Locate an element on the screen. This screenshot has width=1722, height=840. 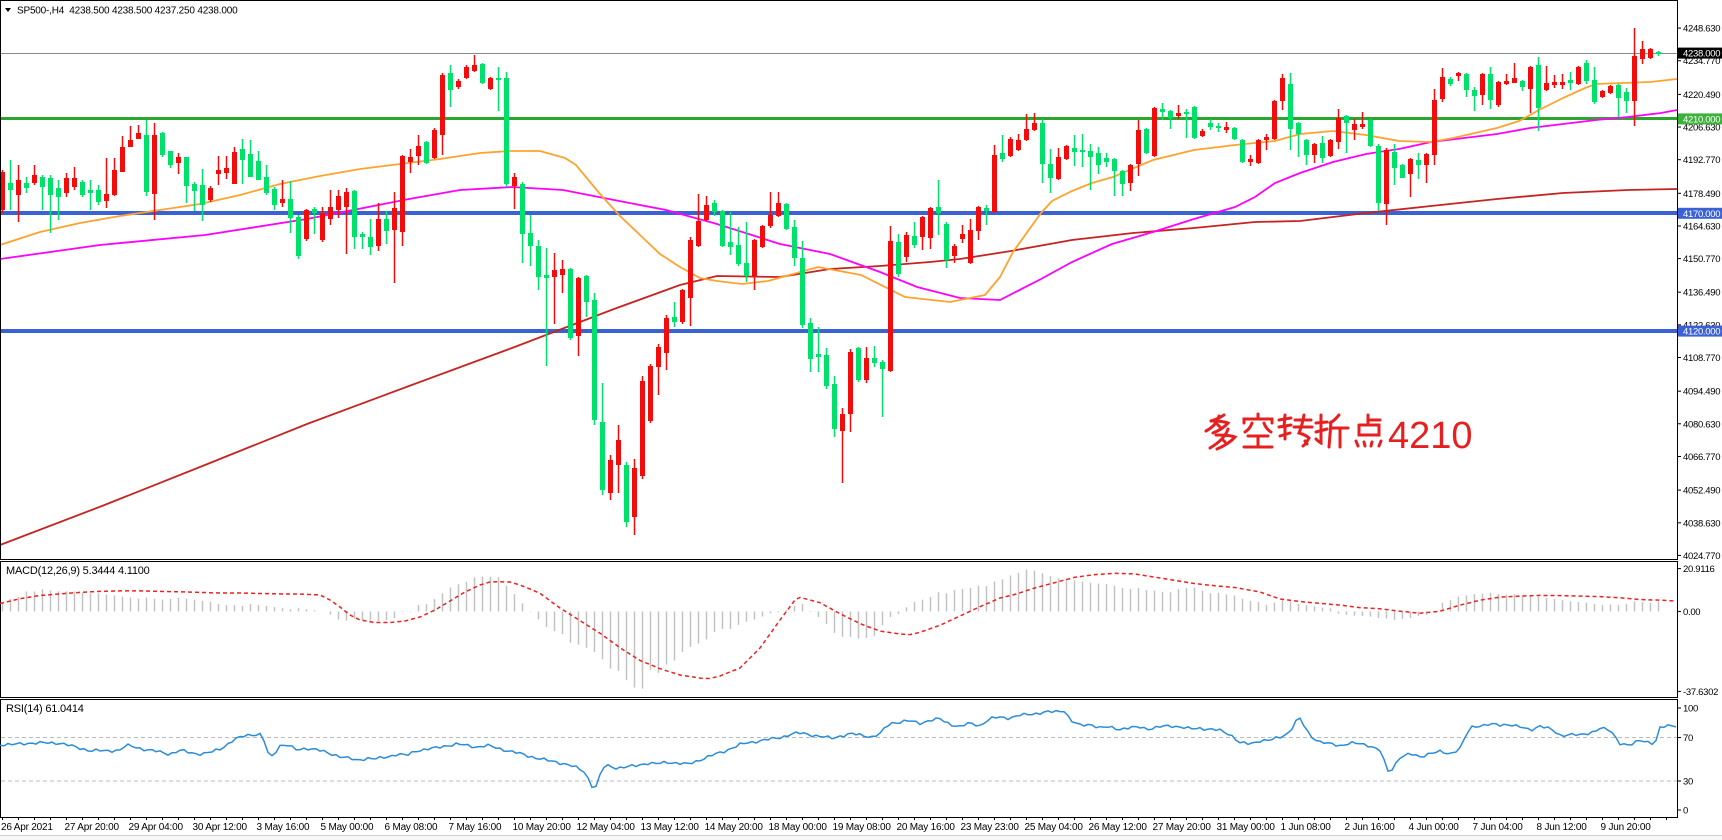
svg-text: 4150.770 is located at coordinates (1701, 259).